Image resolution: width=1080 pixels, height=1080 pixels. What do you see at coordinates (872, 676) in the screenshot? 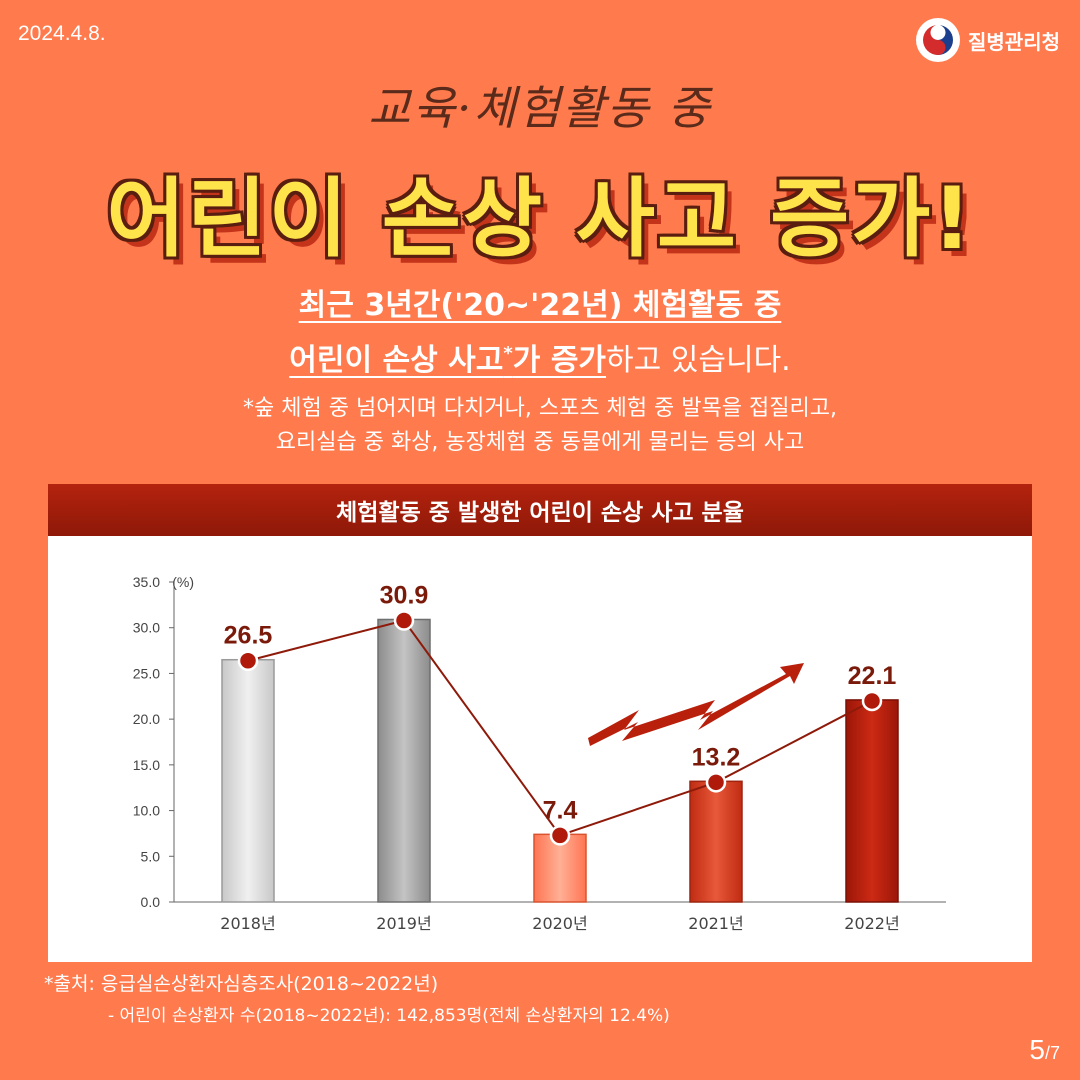
I see `data-label: 22.1` at bounding box center [872, 676].